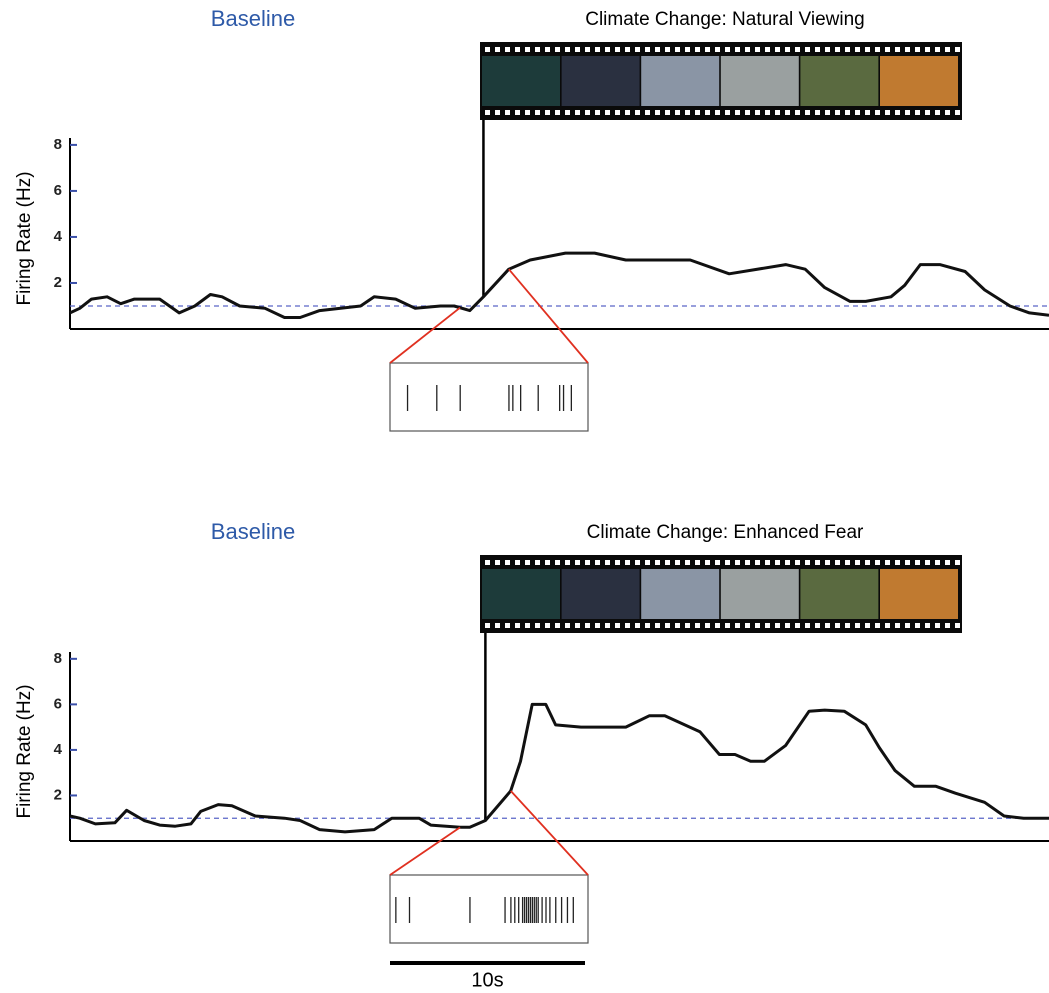 The width and height of the screenshot is (1049, 993). What do you see at coordinates (253, 531) in the screenshot?
I see `baseline-label: Baseline` at bounding box center [253, 531].